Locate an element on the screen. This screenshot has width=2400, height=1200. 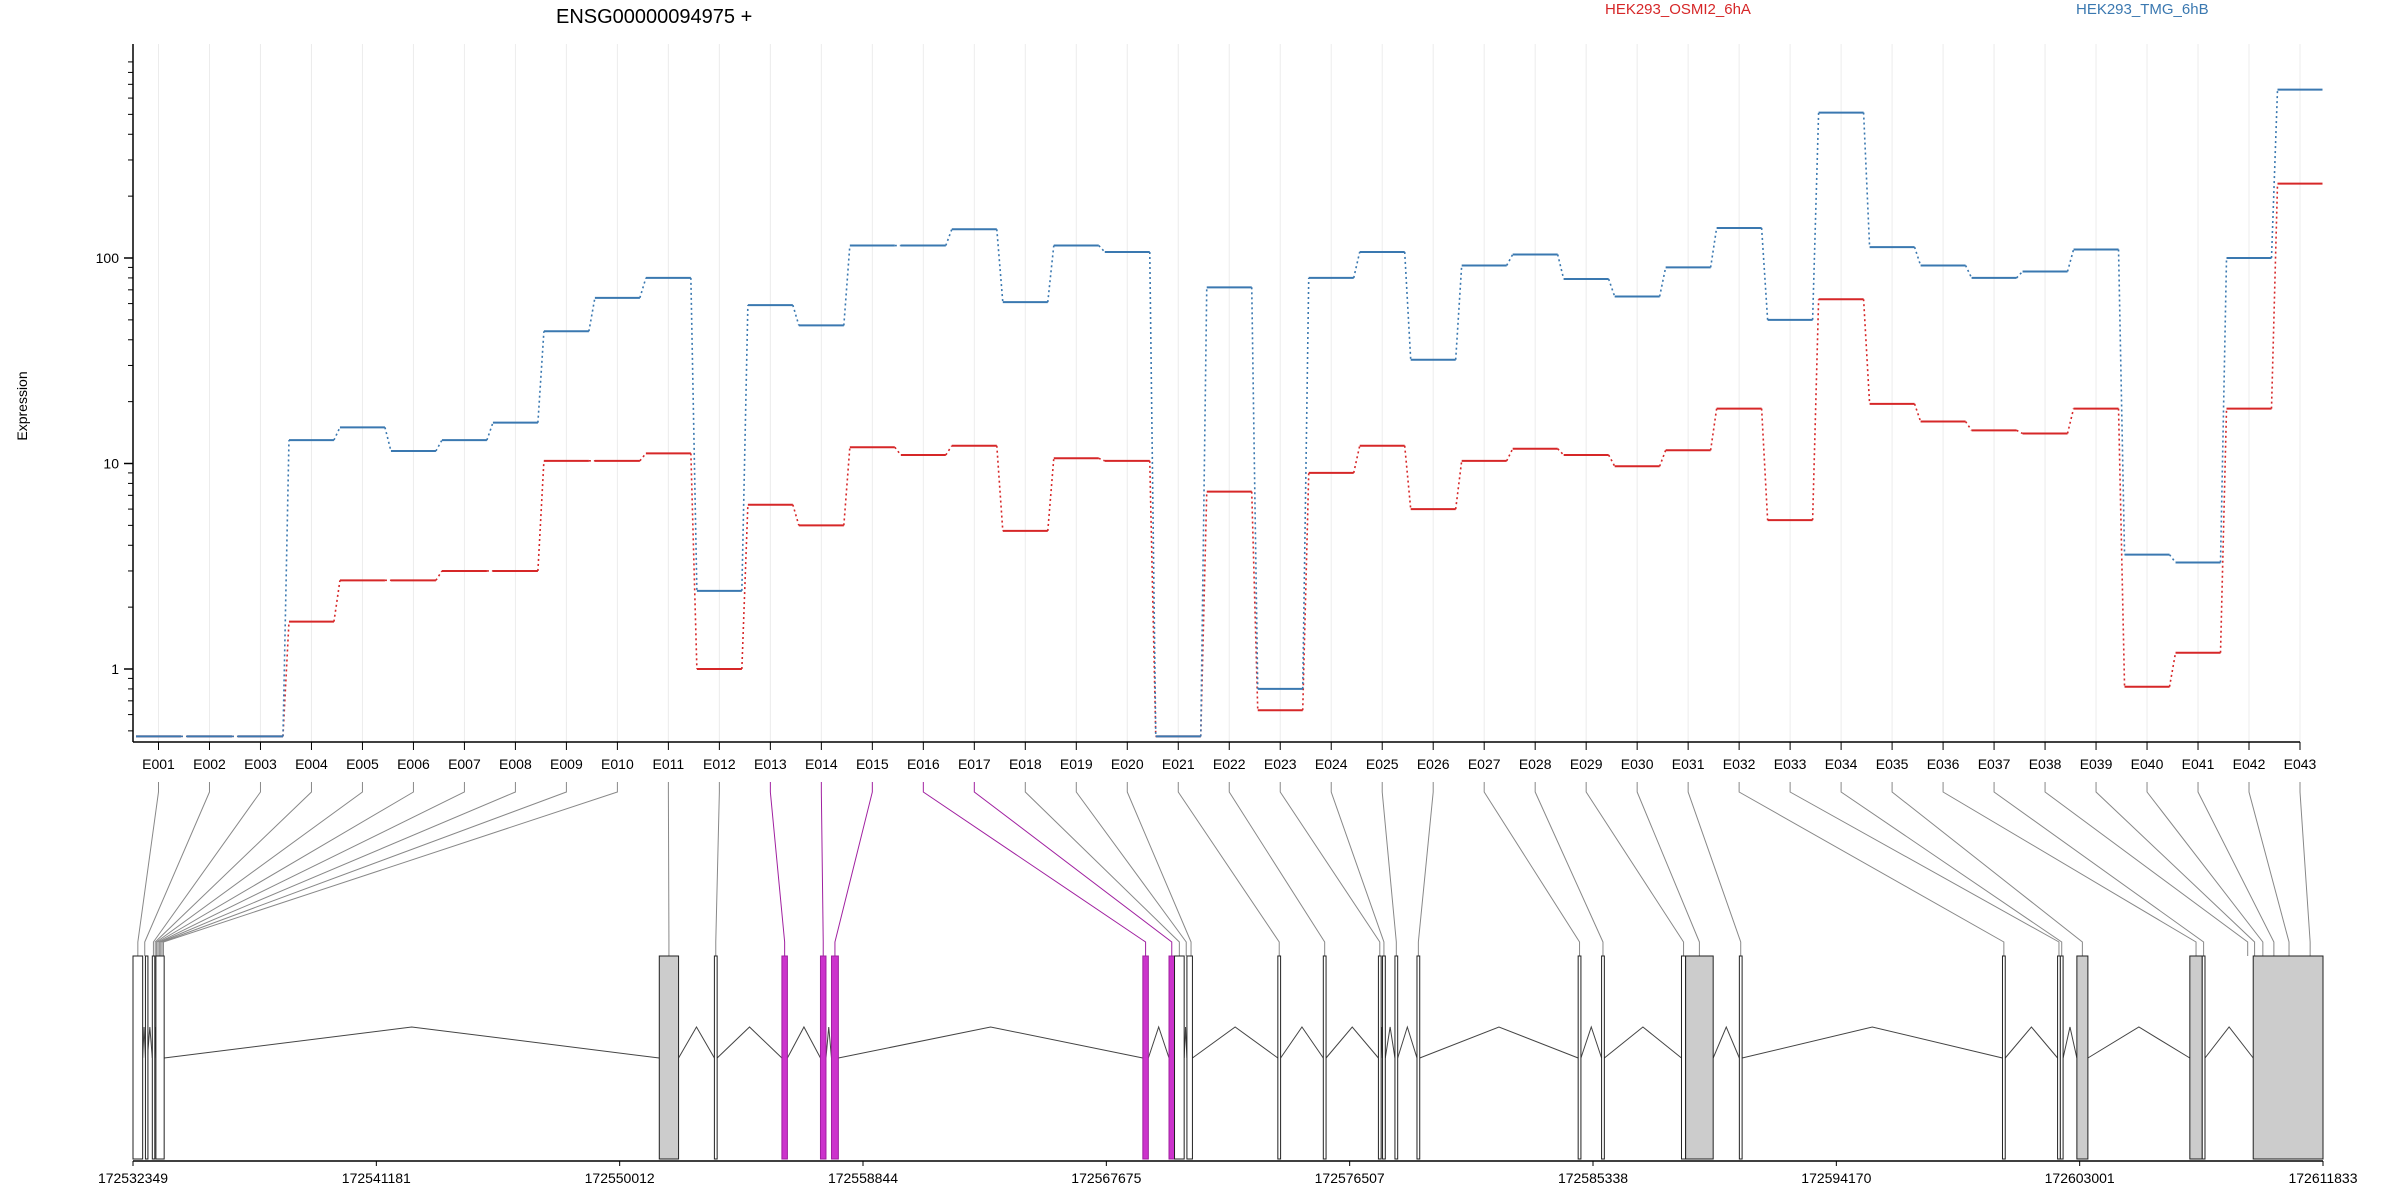
exon-tick-label: E026 is located at coordinates (1433, 764).